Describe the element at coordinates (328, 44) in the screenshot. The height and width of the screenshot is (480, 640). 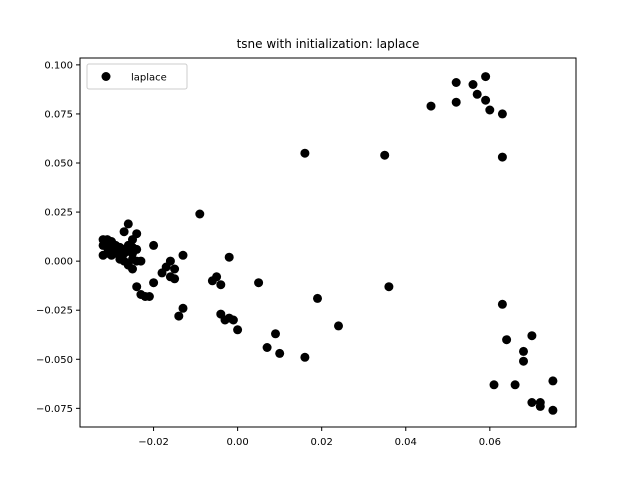
I see `chart-title: tsne with initialization: laplace` at that location.